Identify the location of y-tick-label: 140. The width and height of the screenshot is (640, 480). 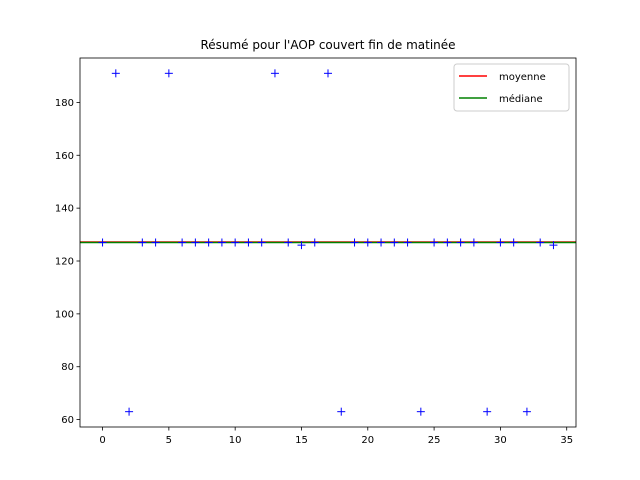
(64, 209).